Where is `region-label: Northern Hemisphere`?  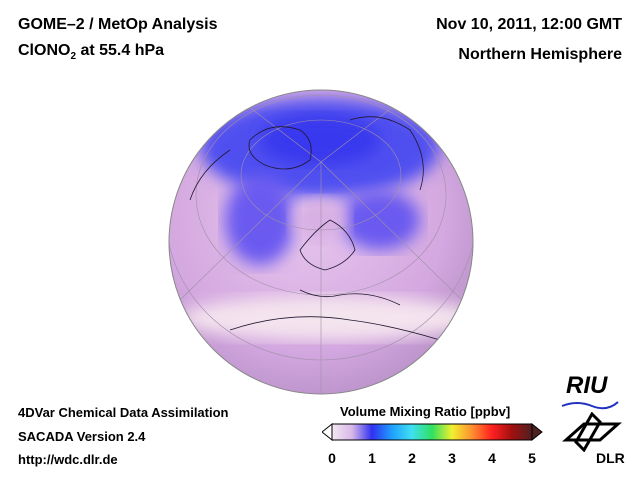 region-label: Northern Hemisphere is located at coordinates (540, 54).